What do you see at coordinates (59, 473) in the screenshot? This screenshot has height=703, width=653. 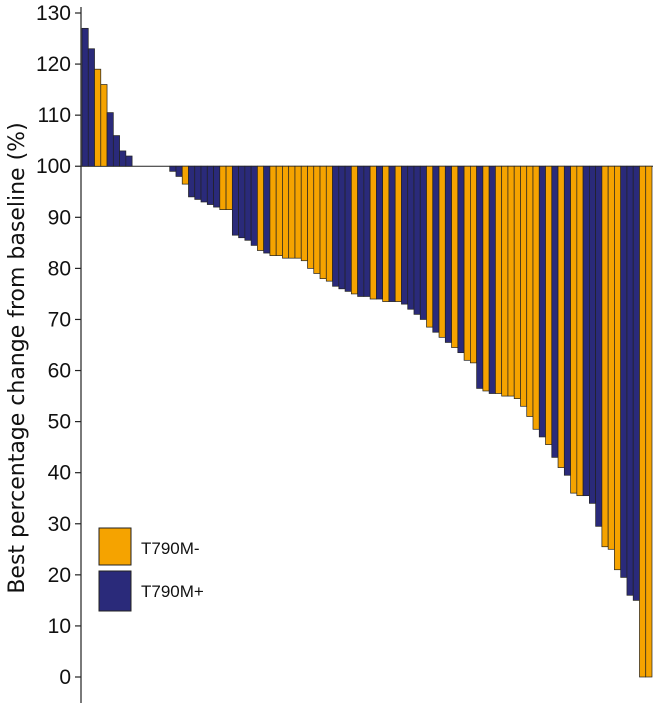 I see `y-tick-label: 40` at bounding box center [59, 473].